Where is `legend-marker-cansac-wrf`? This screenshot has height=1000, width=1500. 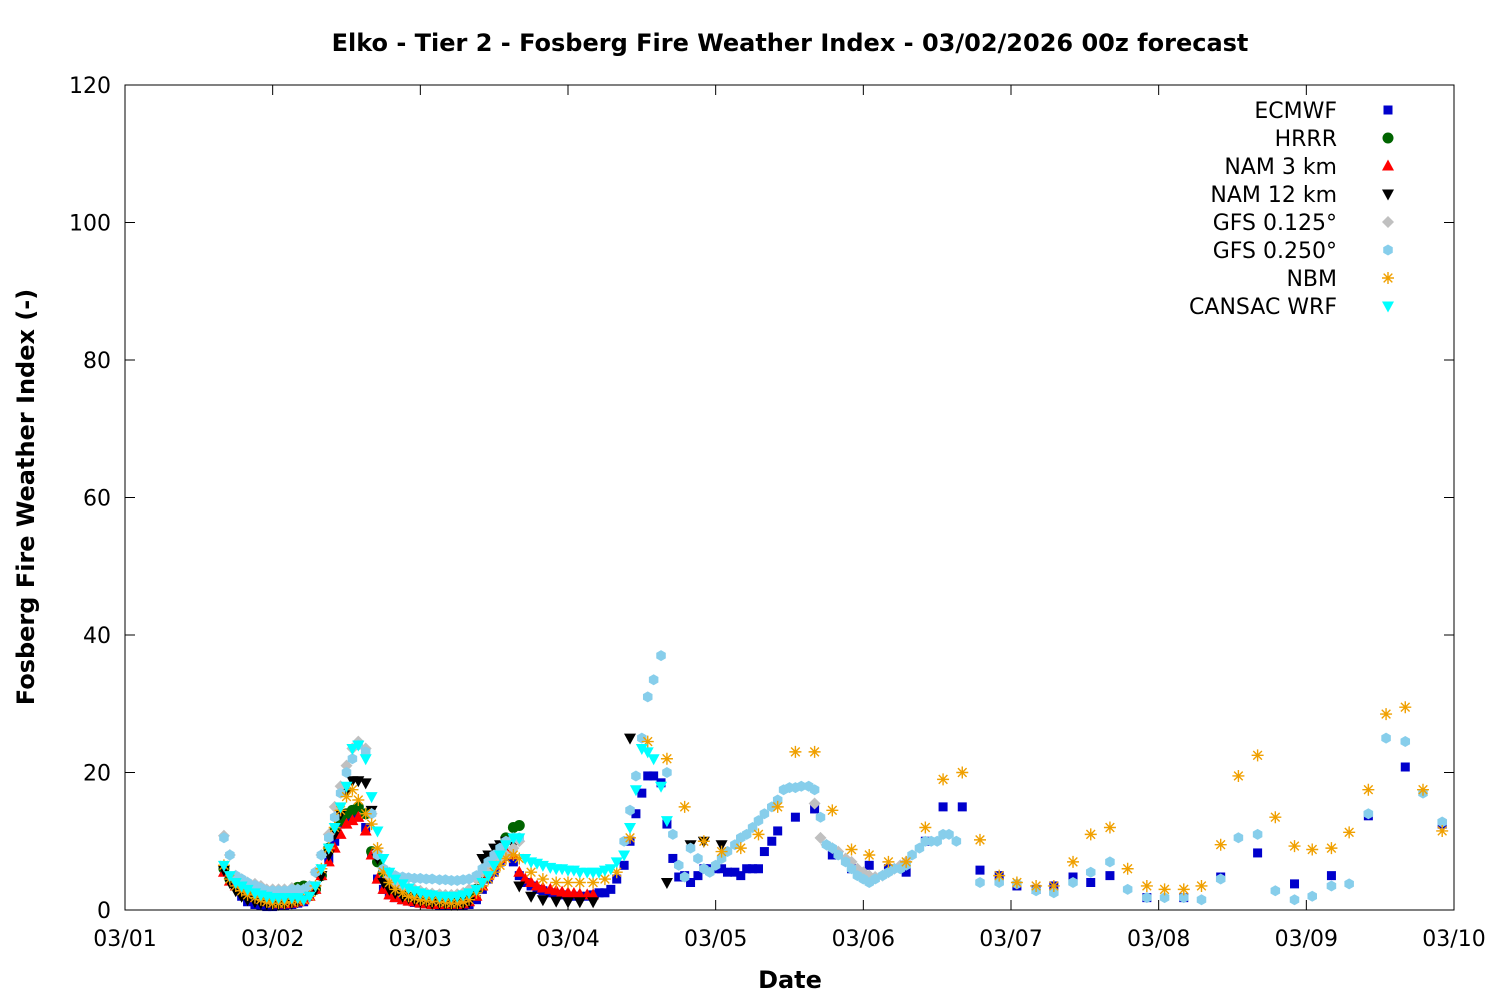 legend-marker-cansac-wrf is located at coordinates (1388, 307).